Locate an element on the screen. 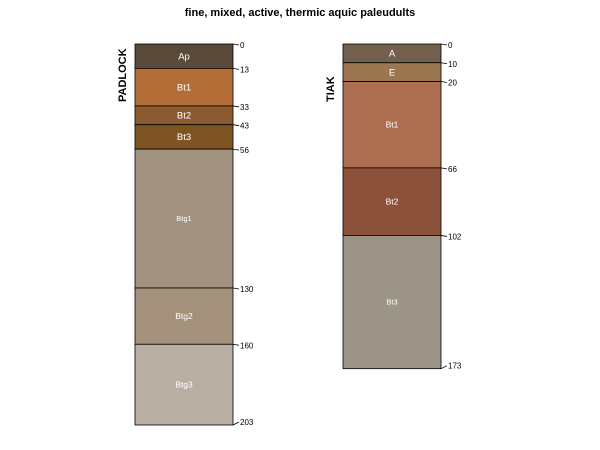 This screenshot has width=600, height=450. horizon-label: Ap is located at coordinates (184, 57).